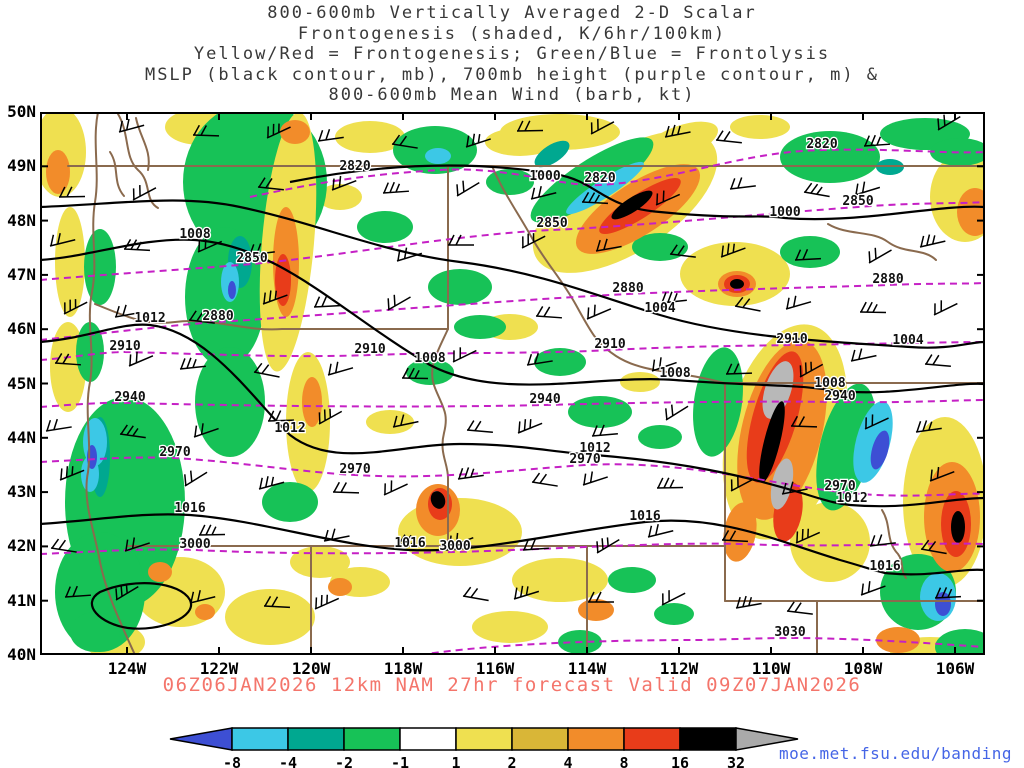 Image resolution: width=1024 pixels, height=768 pixels. Describe the element at coordinates (21, 329) in the screenshot. I see `lat-tick-label: 46N` at that location.